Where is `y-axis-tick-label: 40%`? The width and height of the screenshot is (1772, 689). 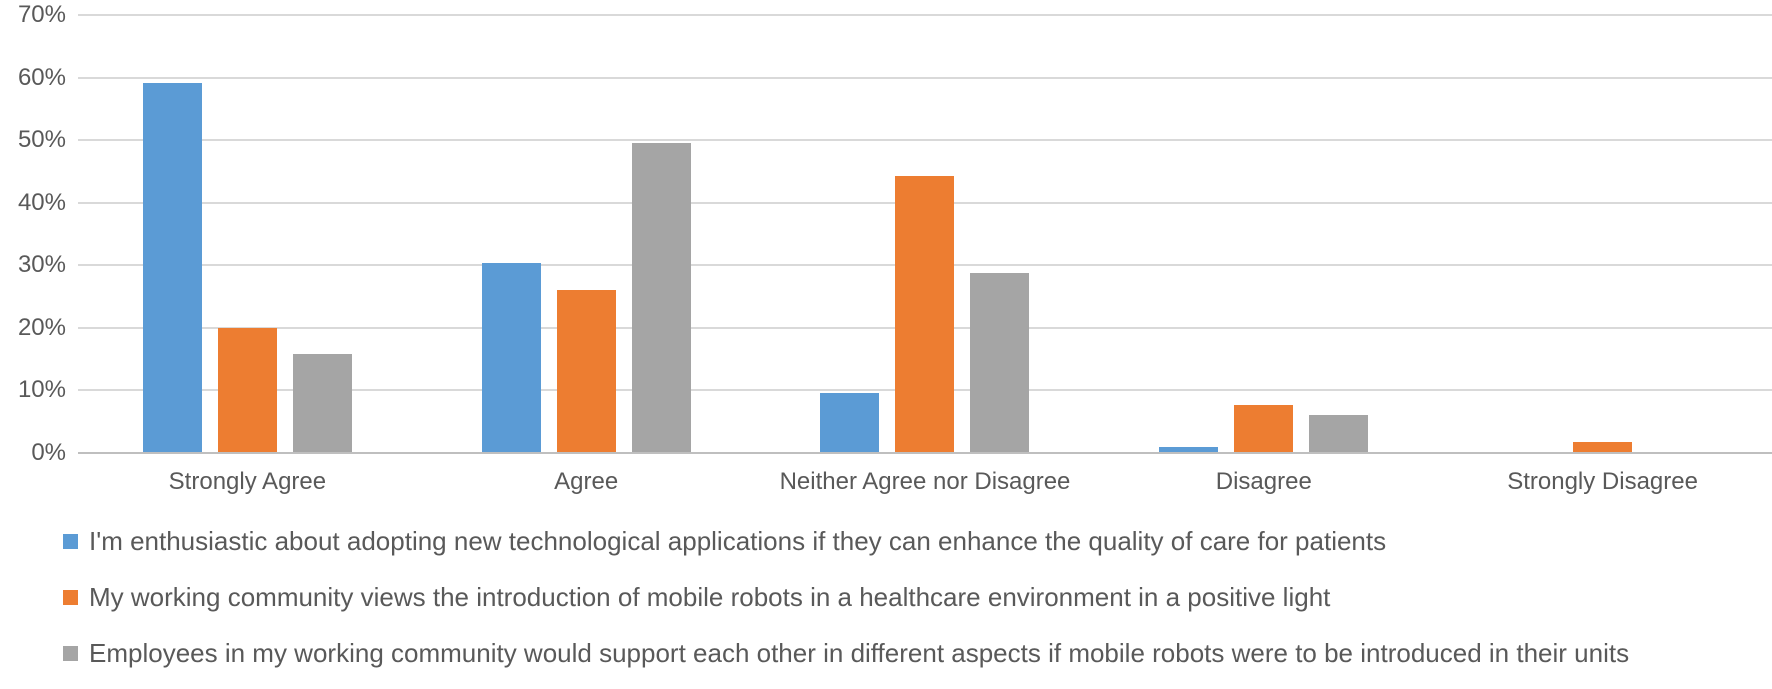
y-axis-tick-label: 40% is located at coordinates (41, 202).